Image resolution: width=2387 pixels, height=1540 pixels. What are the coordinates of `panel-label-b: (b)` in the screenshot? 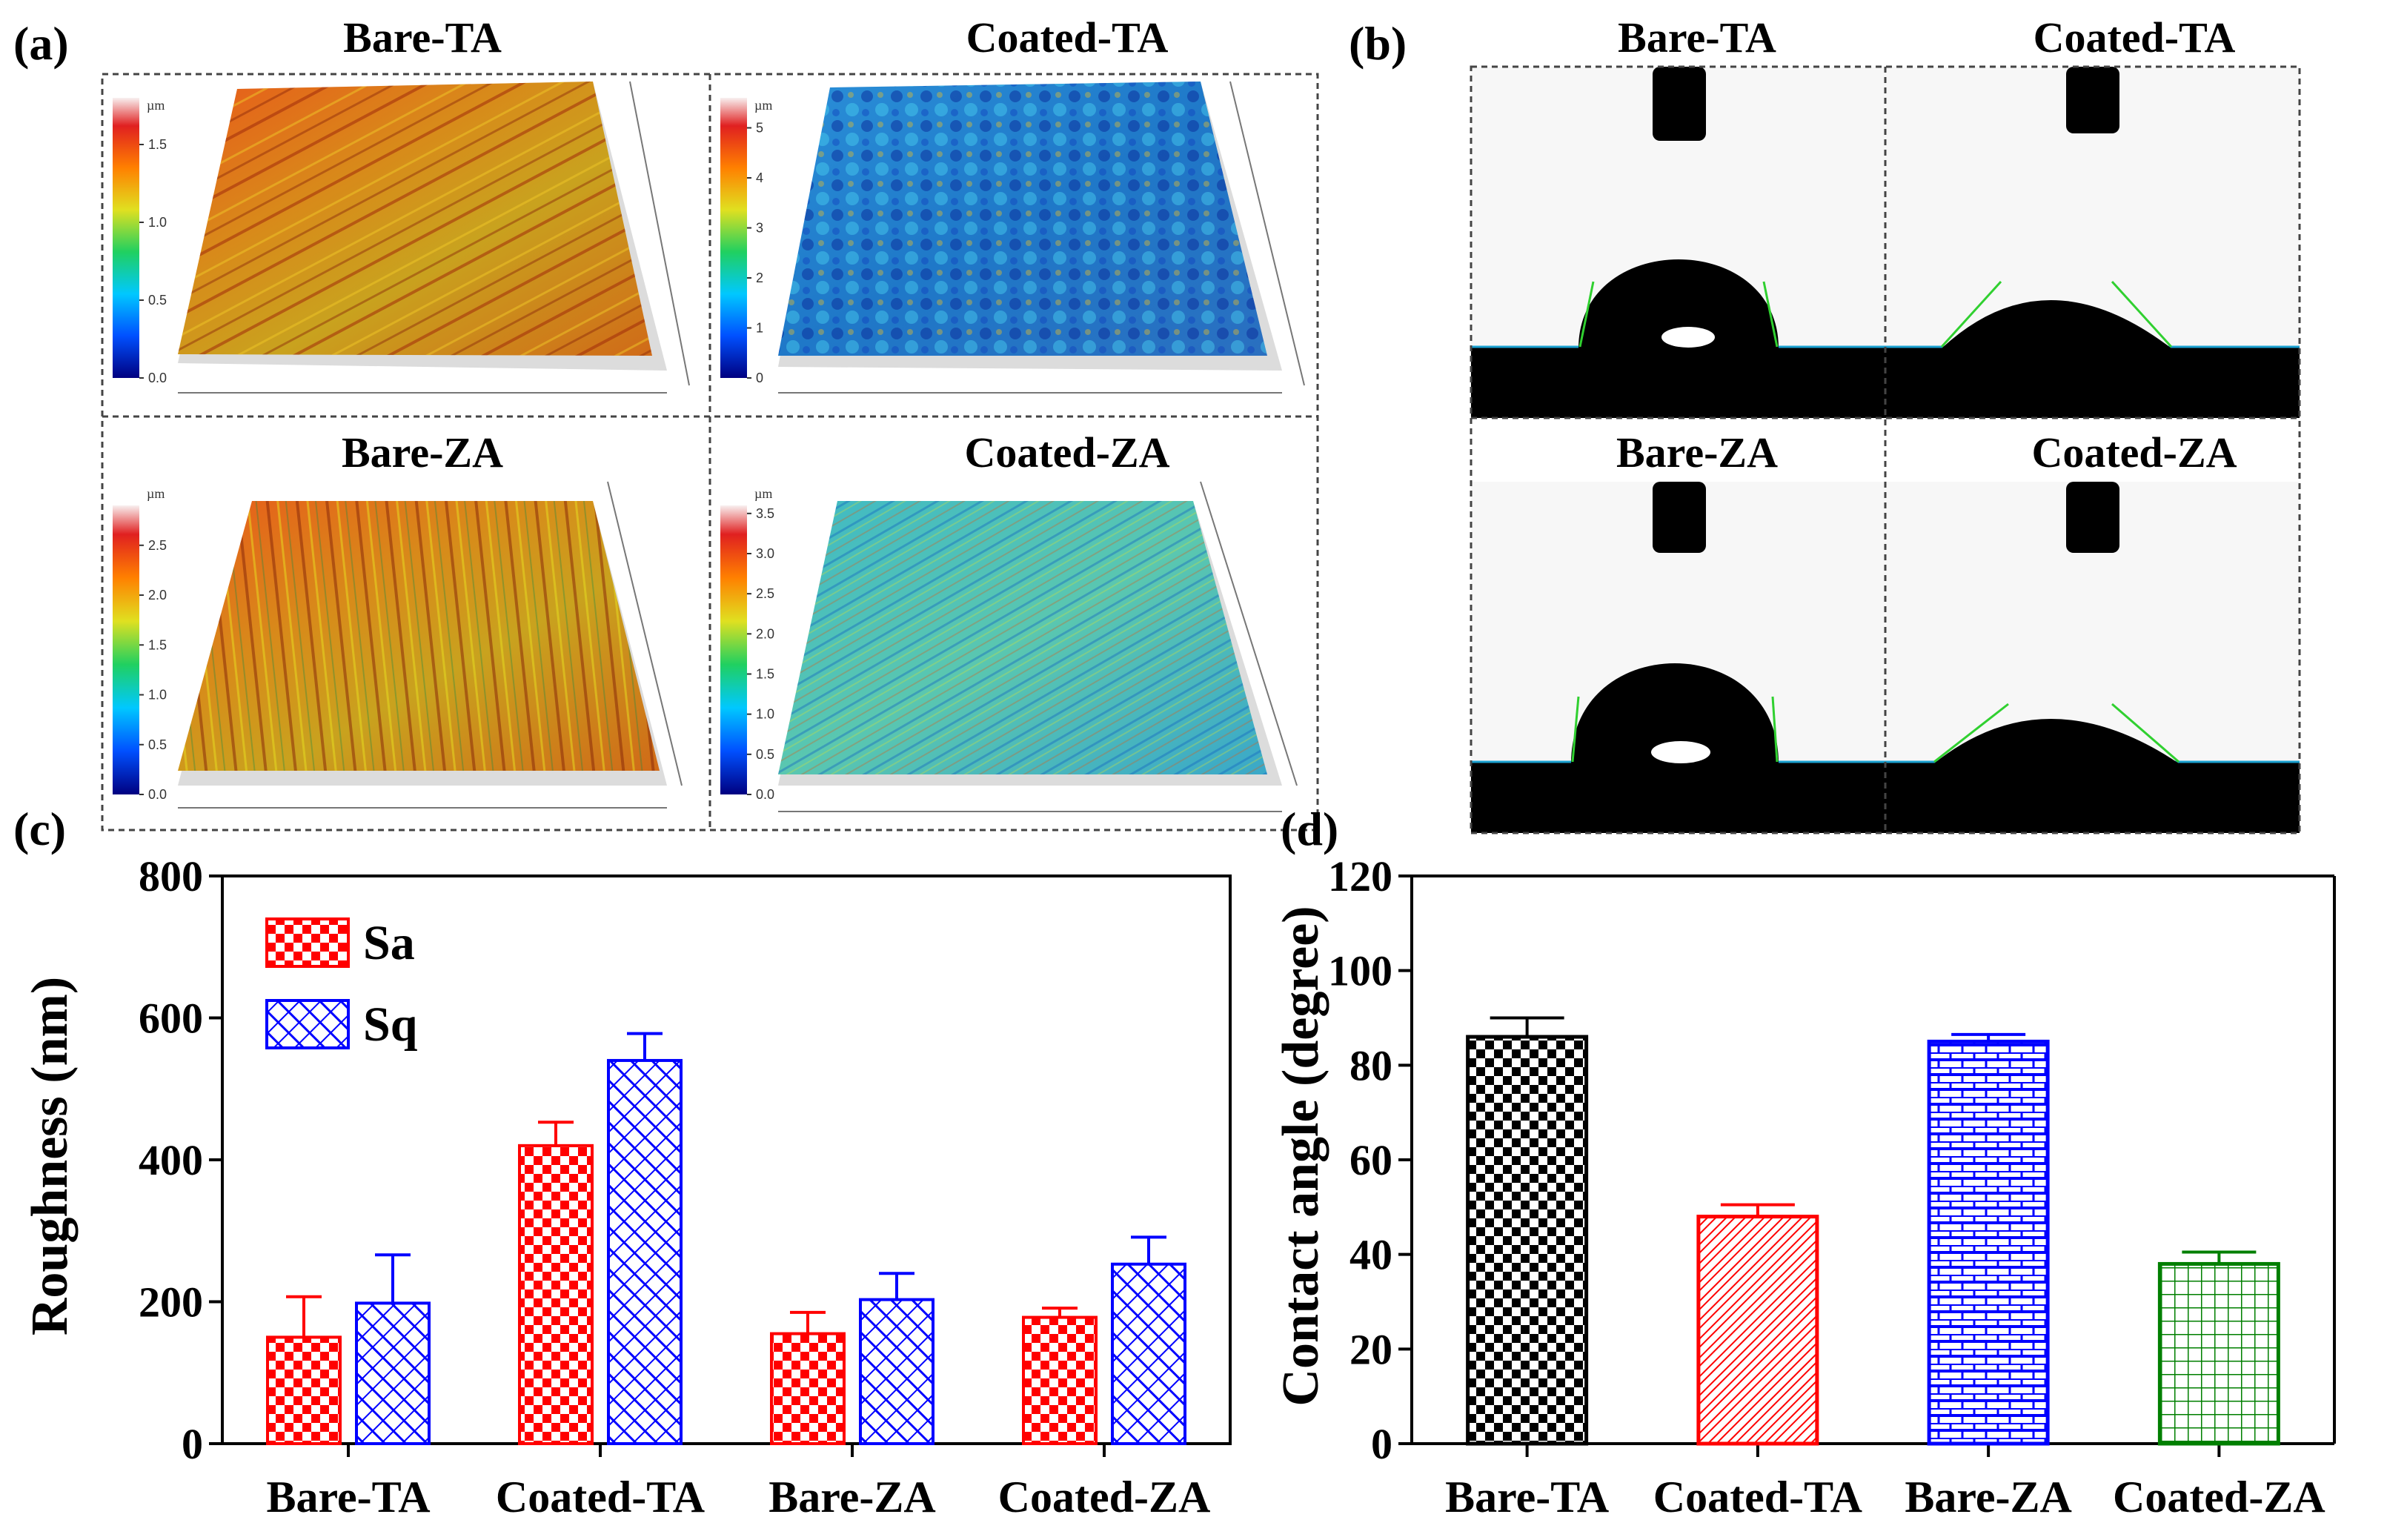 It's located at (1378, 43).